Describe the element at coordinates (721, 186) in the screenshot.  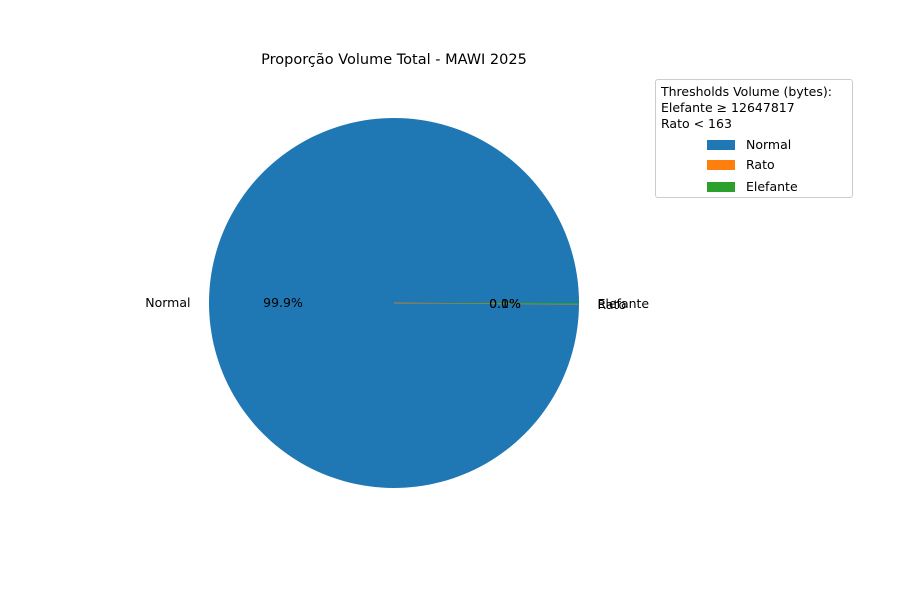
I see `legend-swatch-elefante` at that location.